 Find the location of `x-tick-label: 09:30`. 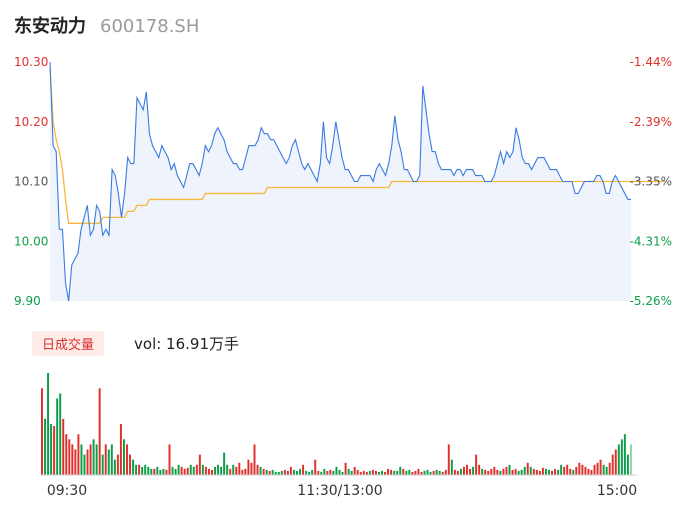

x-tick-label: 09:30 is located at coordinates (67, 491).